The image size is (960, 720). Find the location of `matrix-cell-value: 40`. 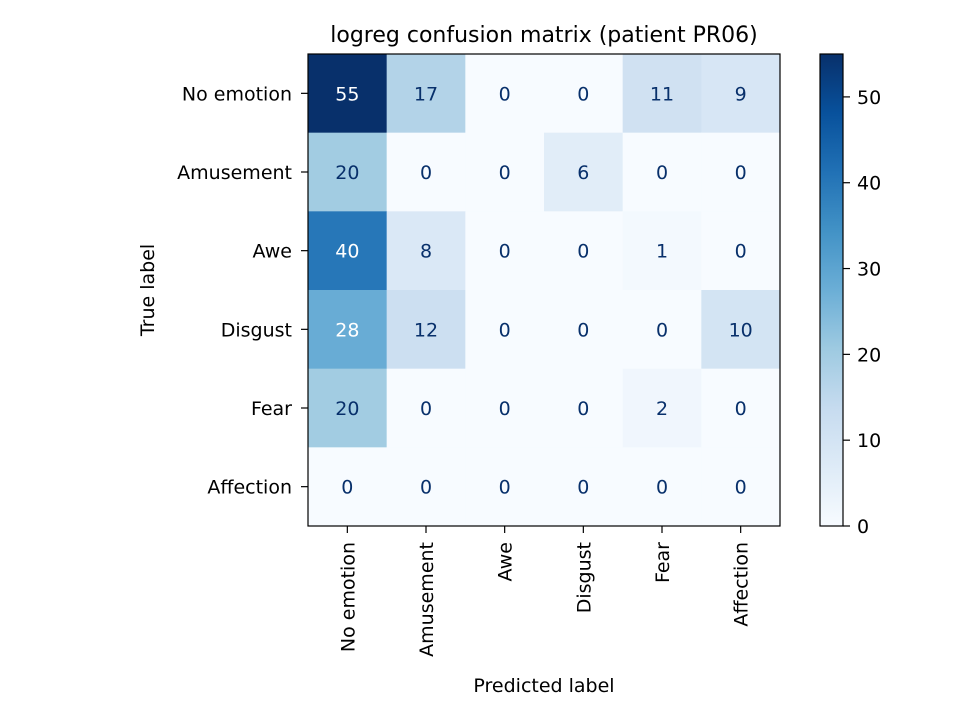

matrix-cell-value: 40 is located at coordinates (347, 252).